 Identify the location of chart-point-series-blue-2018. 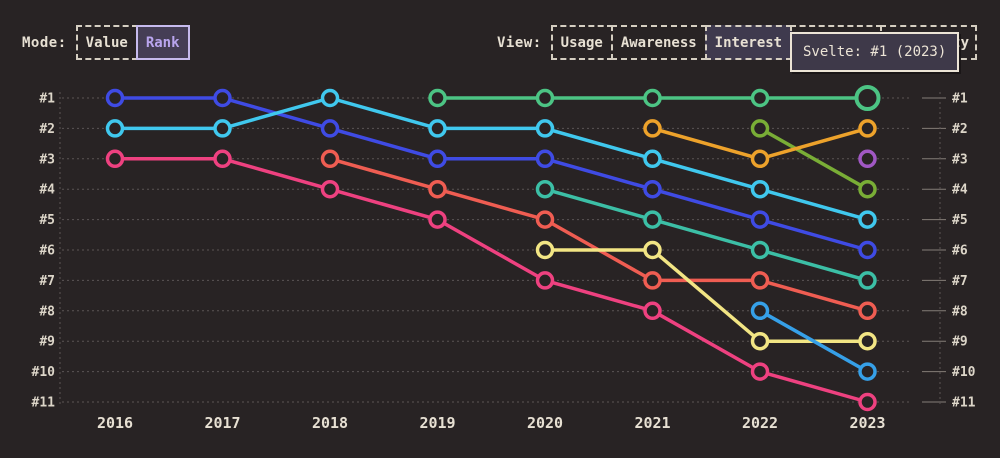
(330, 128).